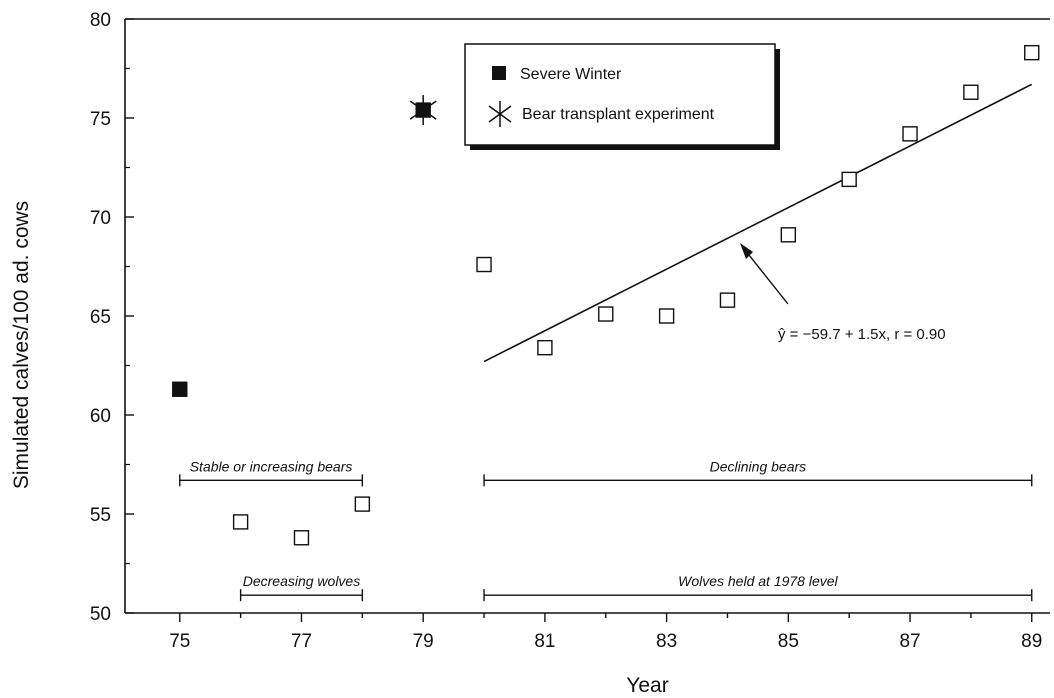 This screenshot has height=698, width=1054. What do you see at coordinates (862, 334) in the screenshot?
I see `regression-equation-label: ŷ = −59.7 + 1.5x, r = 0.90` at bounding box center [862, 334].